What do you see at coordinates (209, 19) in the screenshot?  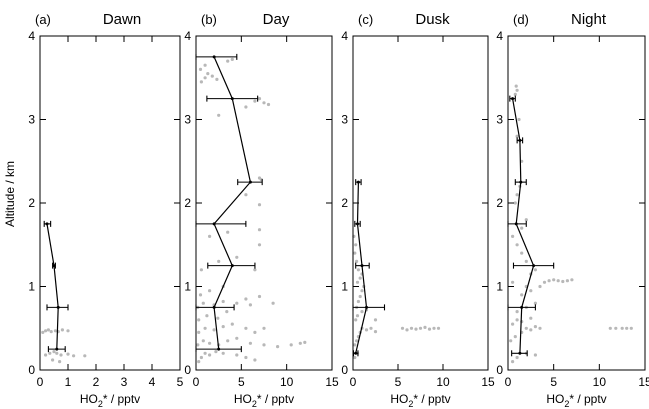 I see `panel-letter: (b)` at bounding box center [209, 19].